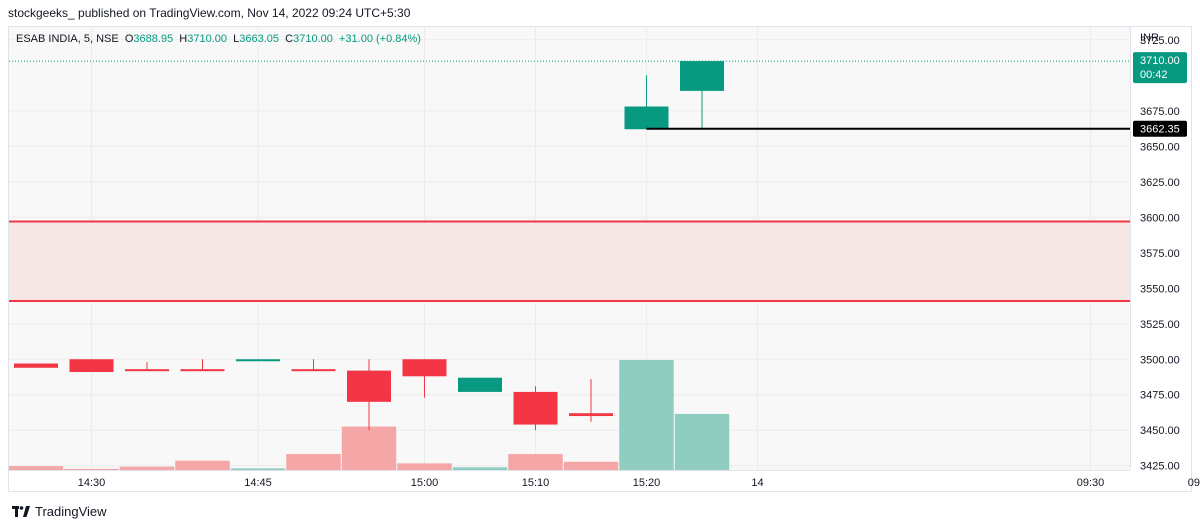 This screenshot has width=1200, height=528. I want to click on last-price-value: 3710.00, so click(1160, 61).